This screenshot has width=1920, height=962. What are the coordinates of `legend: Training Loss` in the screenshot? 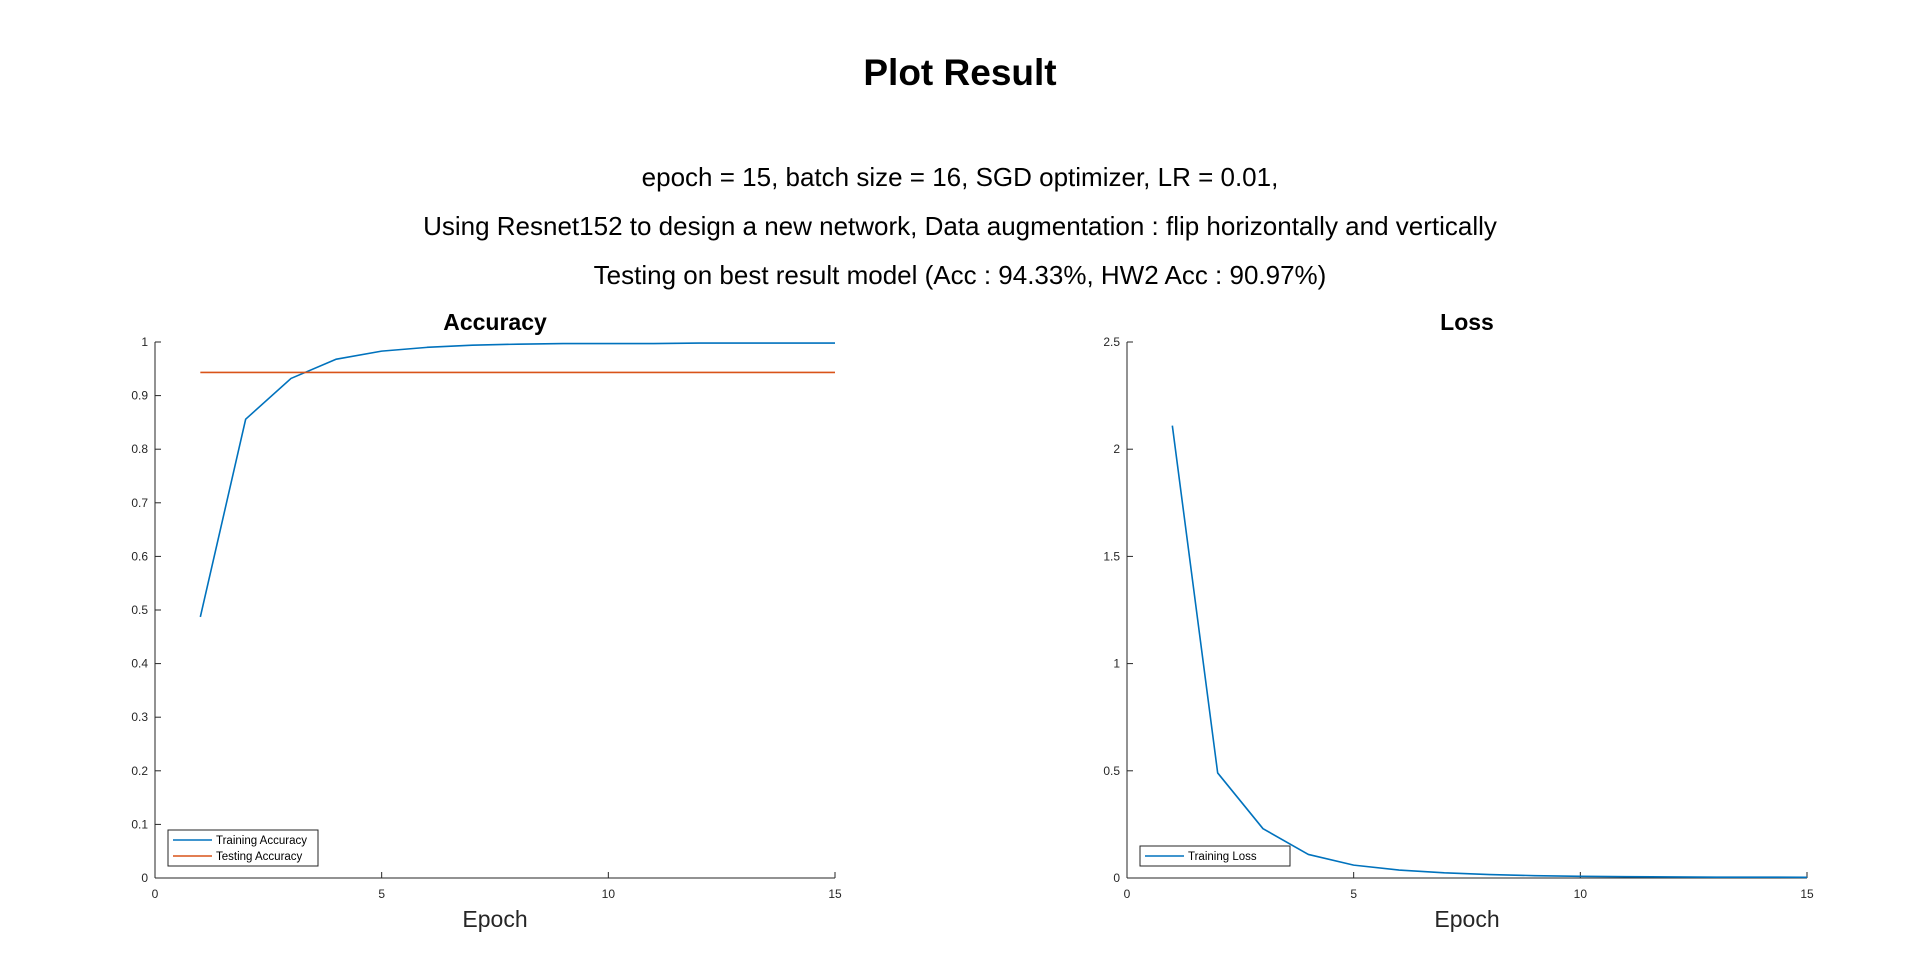 It's located at (1215, 856).